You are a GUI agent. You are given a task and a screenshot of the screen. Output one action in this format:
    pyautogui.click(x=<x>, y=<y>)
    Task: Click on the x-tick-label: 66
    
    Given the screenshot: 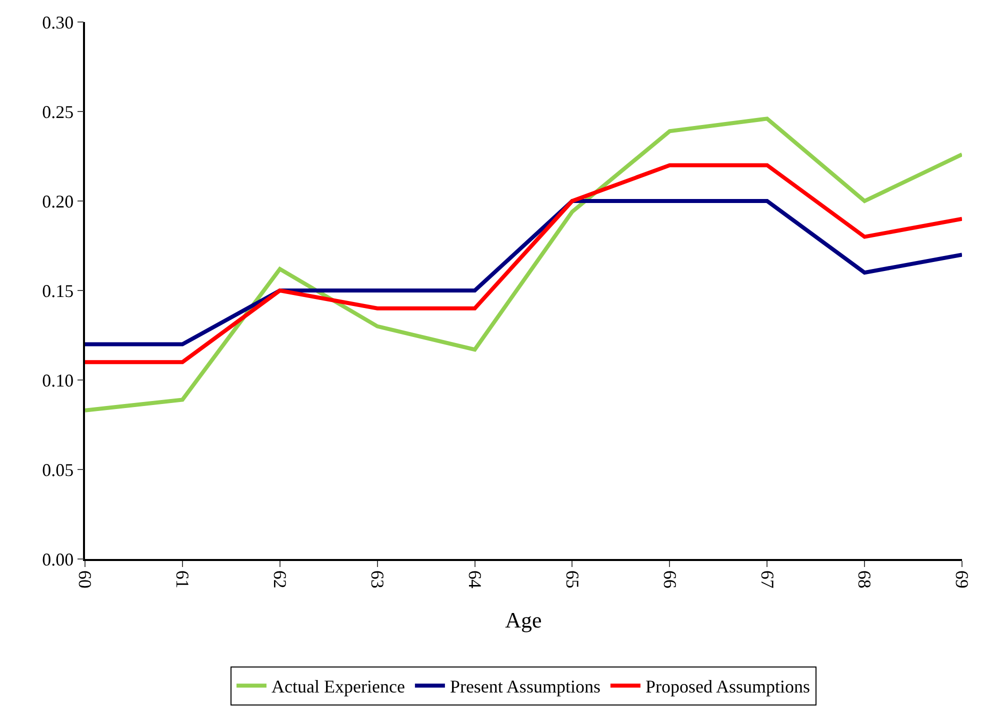 What is the action you would take?
    pyautogui.click(x=670, y=579)
    